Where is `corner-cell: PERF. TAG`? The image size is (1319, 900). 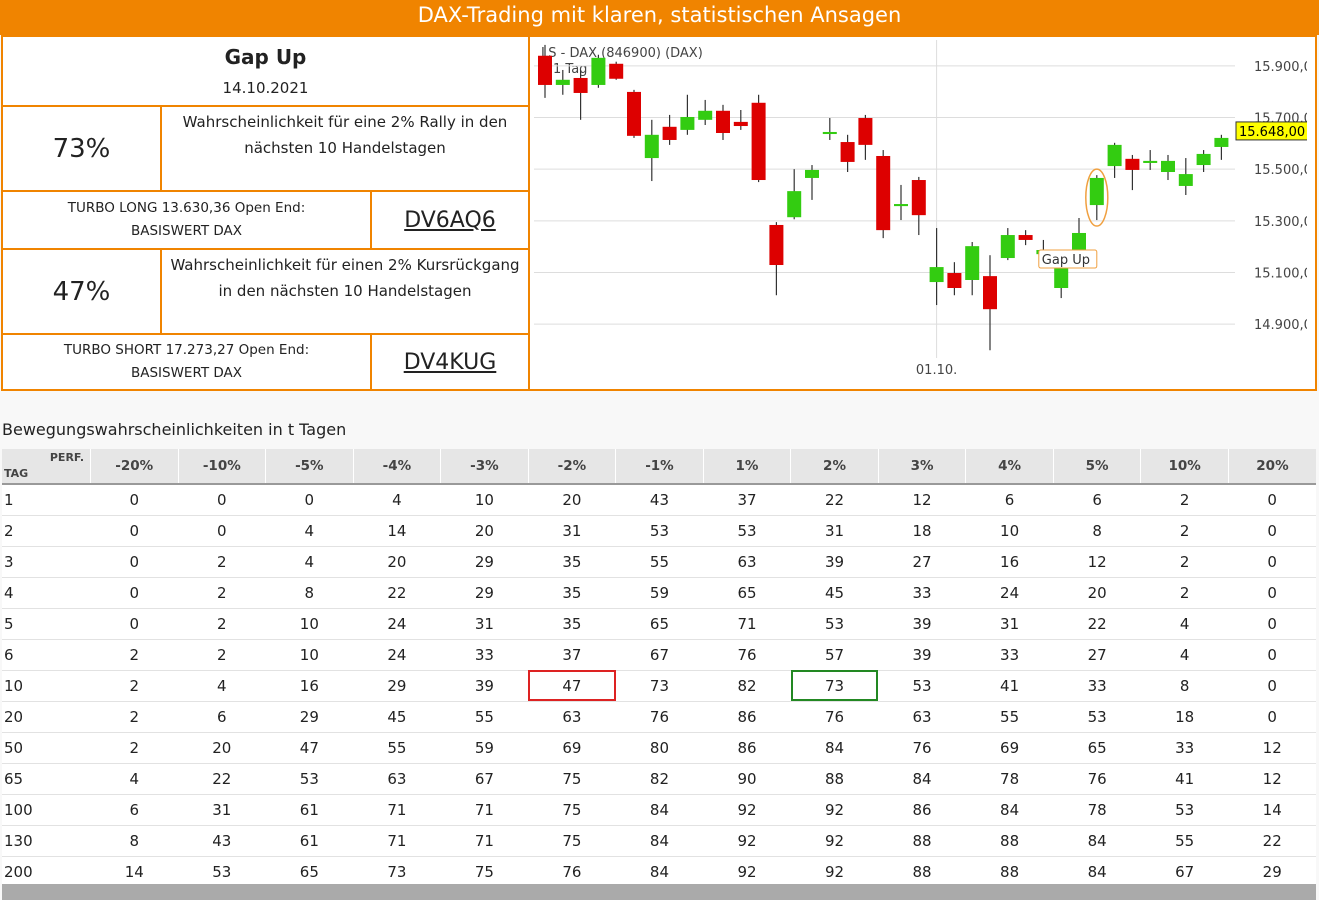 corner-cell: PERF. TAG is located at coordinates (46, 467).